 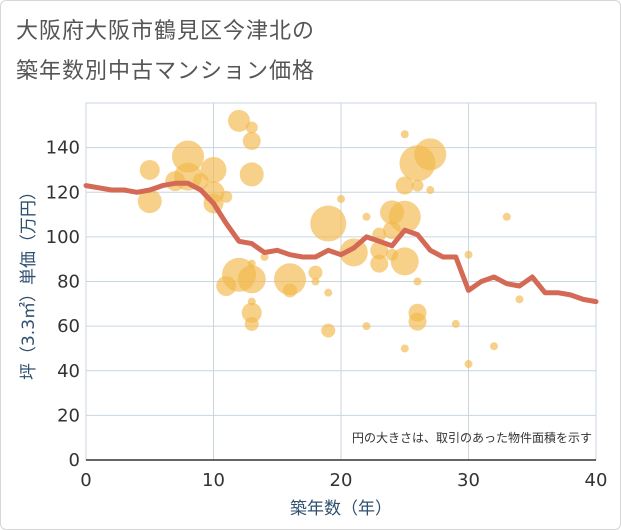 What do you see at coordinates (213, 480) in the screenshot?
I see `x-tick-label: 10` at bounding box center [213, 480].